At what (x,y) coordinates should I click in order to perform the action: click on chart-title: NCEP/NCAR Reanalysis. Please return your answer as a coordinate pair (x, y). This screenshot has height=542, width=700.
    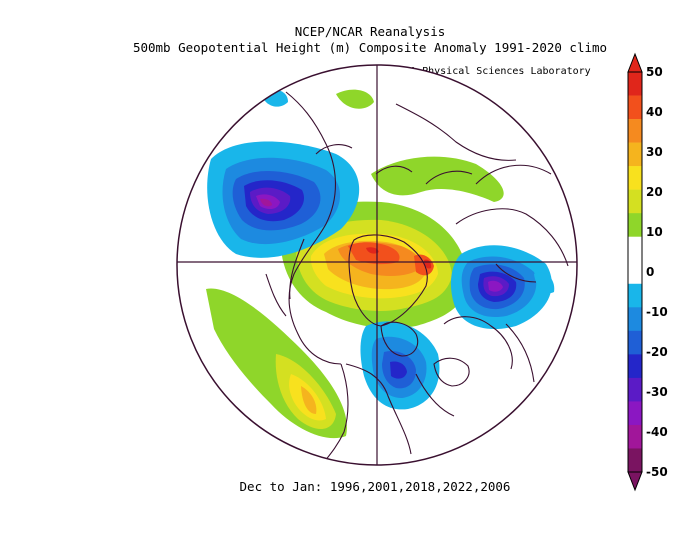
    Looking at the image, I should click on (370, 31).